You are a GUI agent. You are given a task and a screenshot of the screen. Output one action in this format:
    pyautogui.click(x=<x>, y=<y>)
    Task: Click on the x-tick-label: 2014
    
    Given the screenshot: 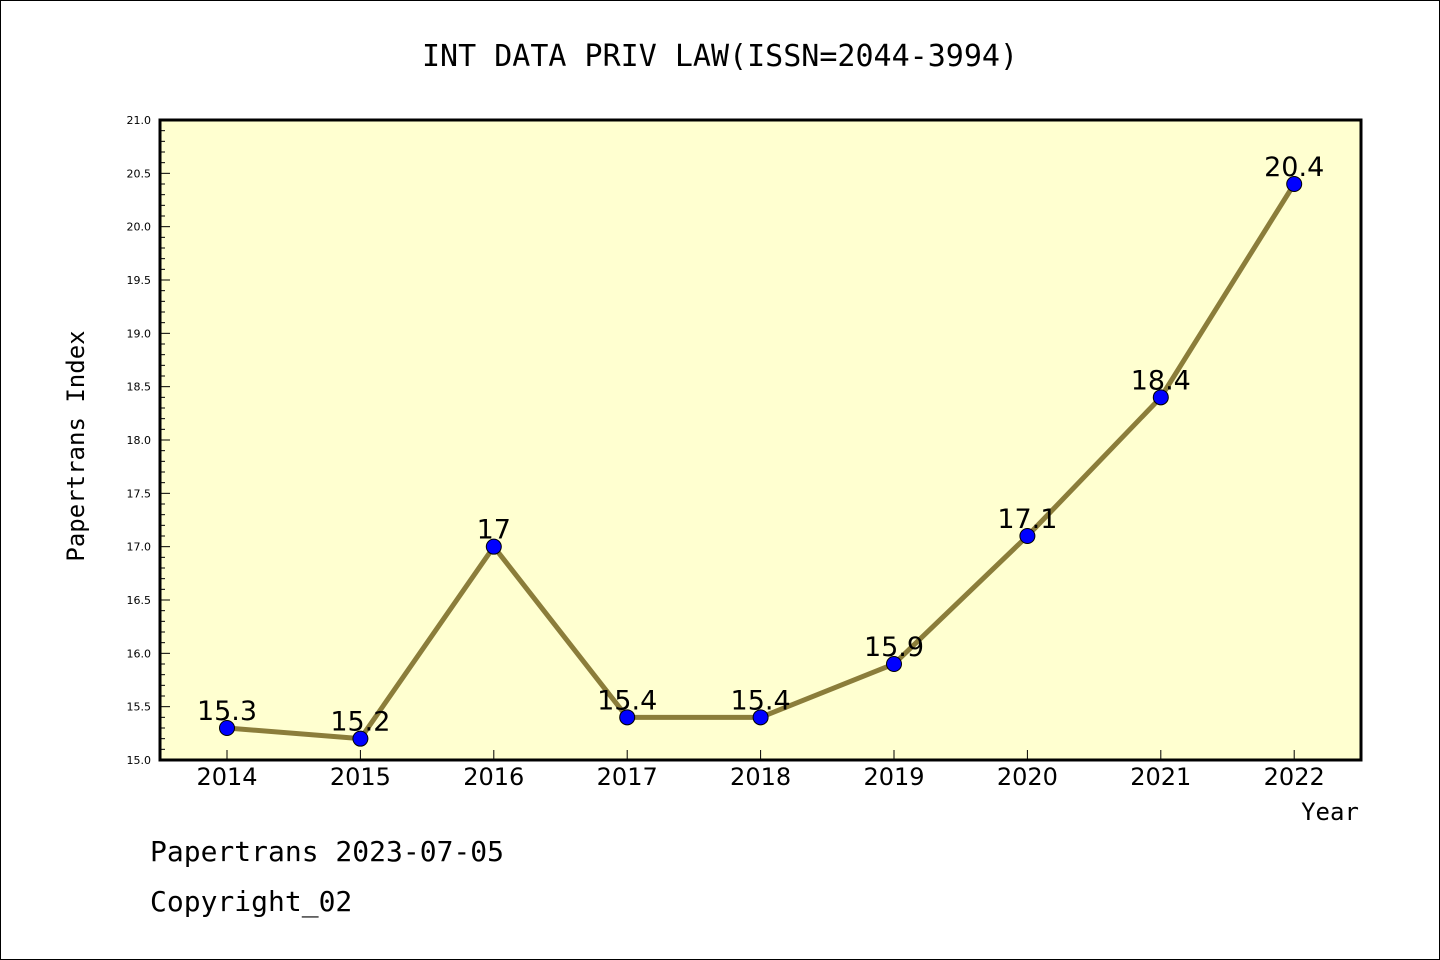 What is the action you would take?
    pyautogui.click(x=226, y=777)
    